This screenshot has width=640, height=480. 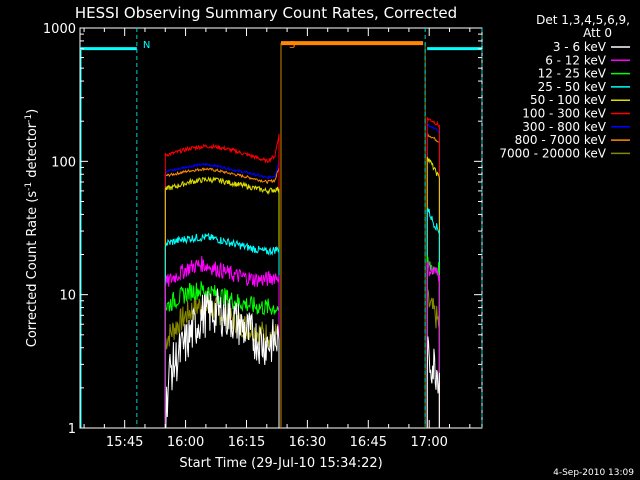 What do you see at coordinates (580, 47) in the screenshot?
I see `legend-entry-label: 3 - 6 keV` at bounding box center [580, 47].